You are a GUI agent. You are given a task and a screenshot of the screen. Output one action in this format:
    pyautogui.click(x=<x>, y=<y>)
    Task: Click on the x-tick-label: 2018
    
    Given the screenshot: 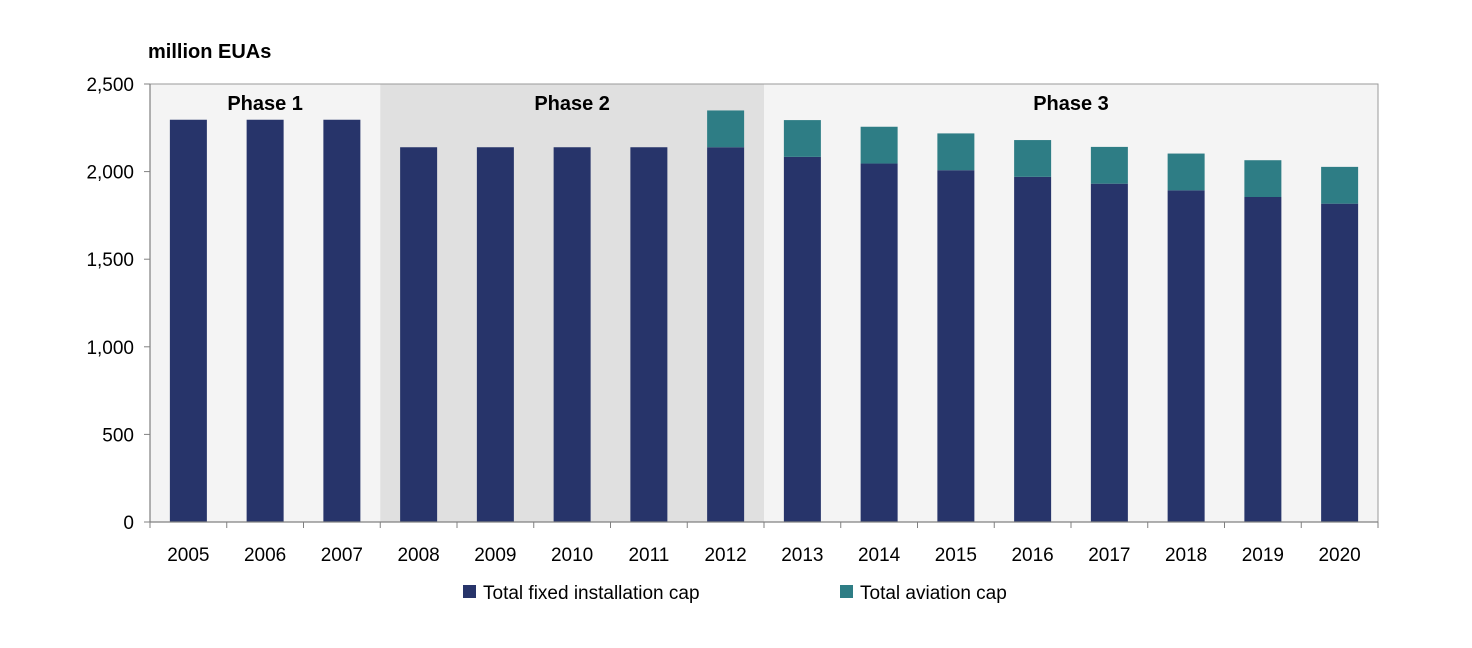 What is the action you would take?
    pyautogui.click(x=1186, y=555)
    